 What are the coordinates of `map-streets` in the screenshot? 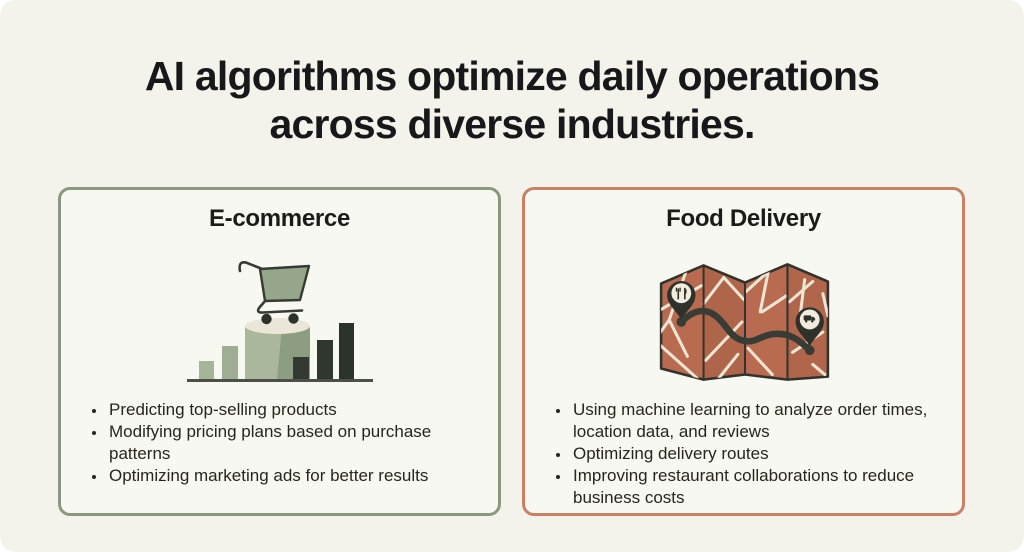 It's located at (744, 322).